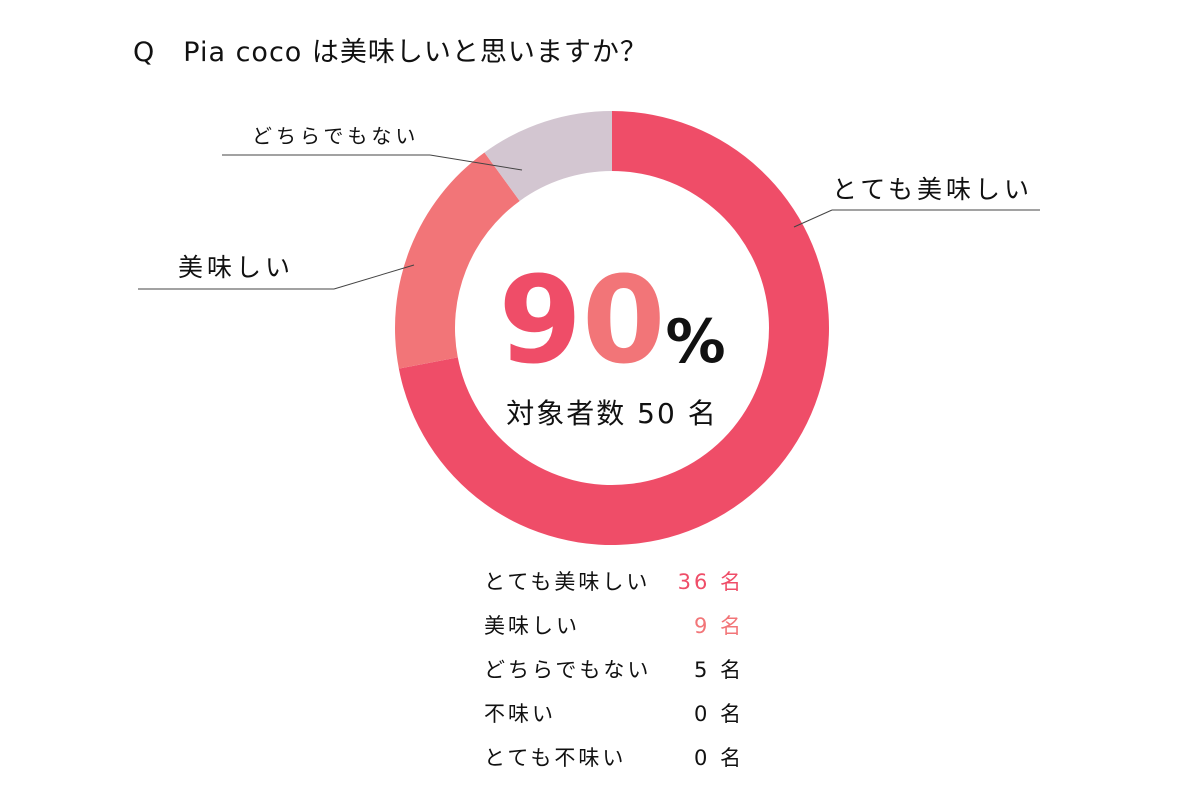  I want to click on table-row: とても美味しい 36 名, so click(619, 581).